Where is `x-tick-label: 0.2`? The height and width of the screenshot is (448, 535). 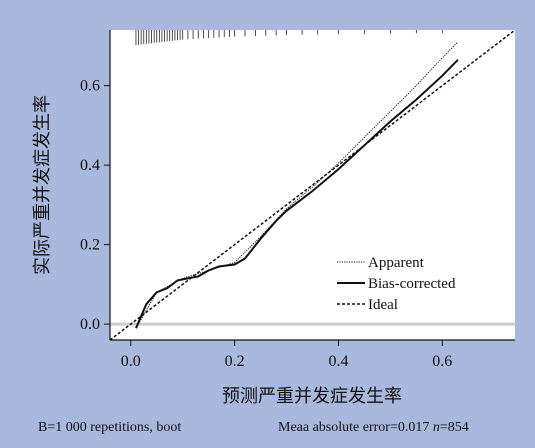
x-tick-label: 0.2 is located at coordinates (235, 361).